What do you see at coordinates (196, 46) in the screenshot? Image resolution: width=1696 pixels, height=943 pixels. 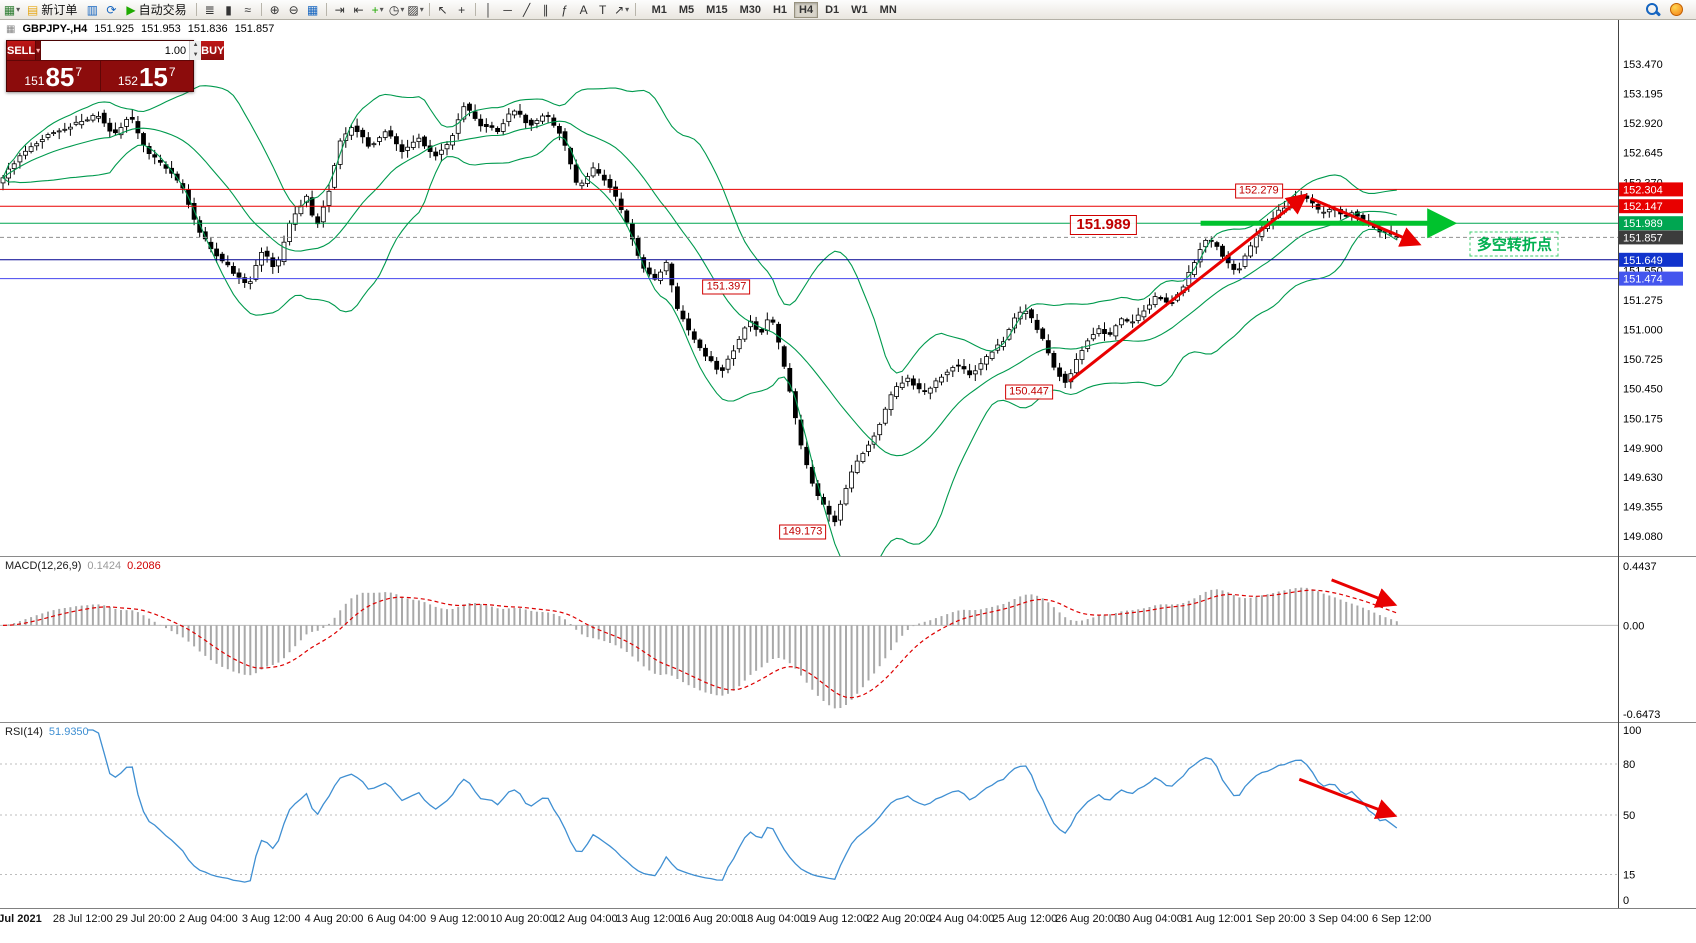 I see `volume-up-button: ▲` at bounding box center [196, 46].